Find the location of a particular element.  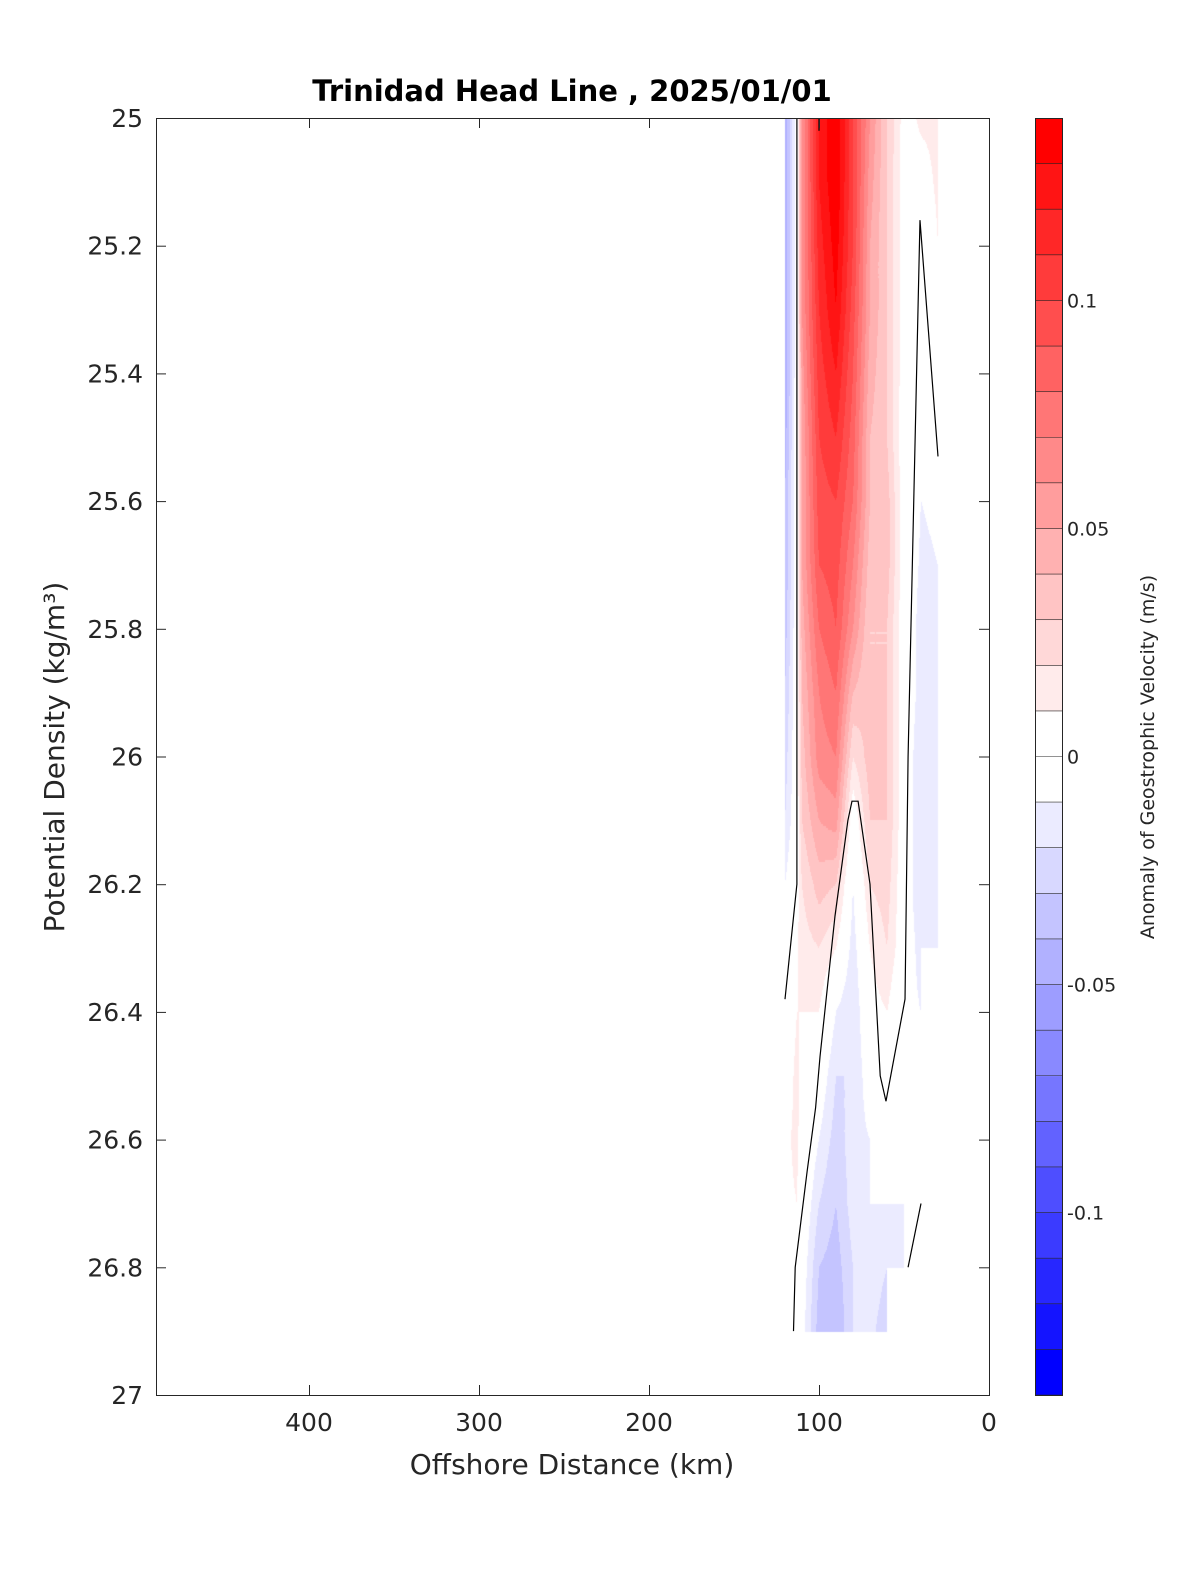

y-tick-label: 25.2 is located at coordinates (115, 246).